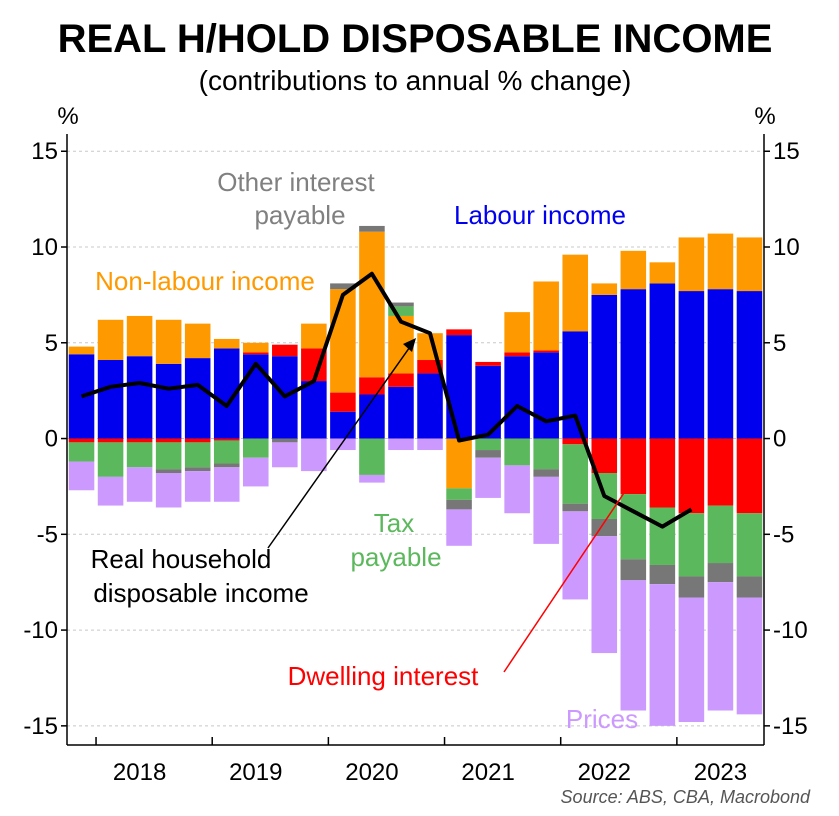 The width and height of the screenshot is (839, 816). What do you see at coordinates (384, 676) in the screenshot?
I see `annotation-dwelling-interest: Dwelling interest` at bounding box center [384, 676].